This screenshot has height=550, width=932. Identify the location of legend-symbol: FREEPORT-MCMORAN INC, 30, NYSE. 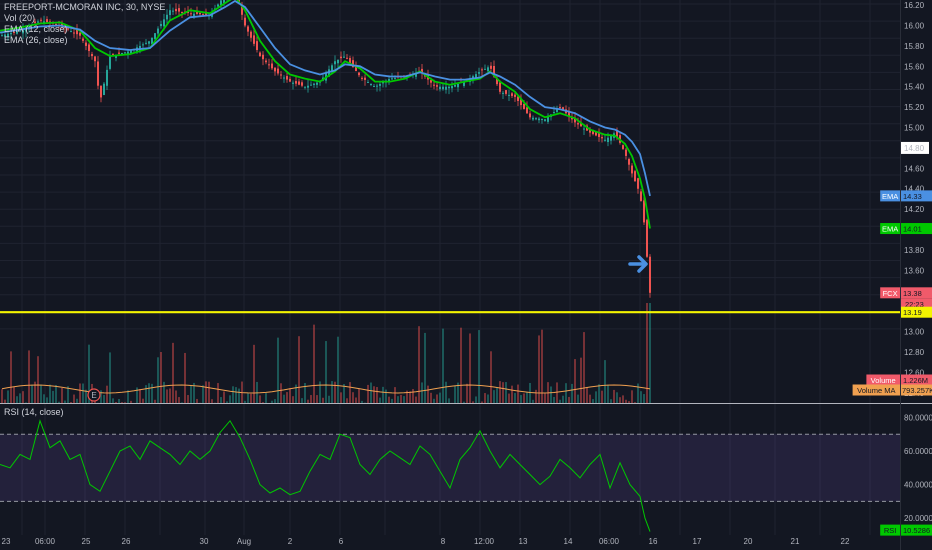
(85, 7).